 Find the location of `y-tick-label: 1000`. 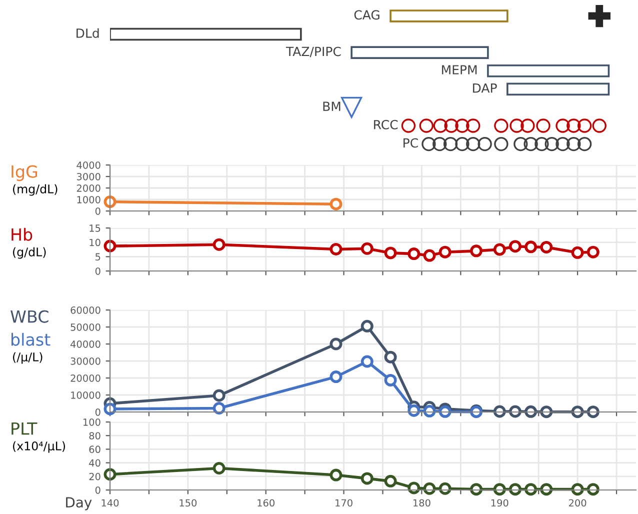

y-tick-label: 1000 is located at coordinates (88, 200).